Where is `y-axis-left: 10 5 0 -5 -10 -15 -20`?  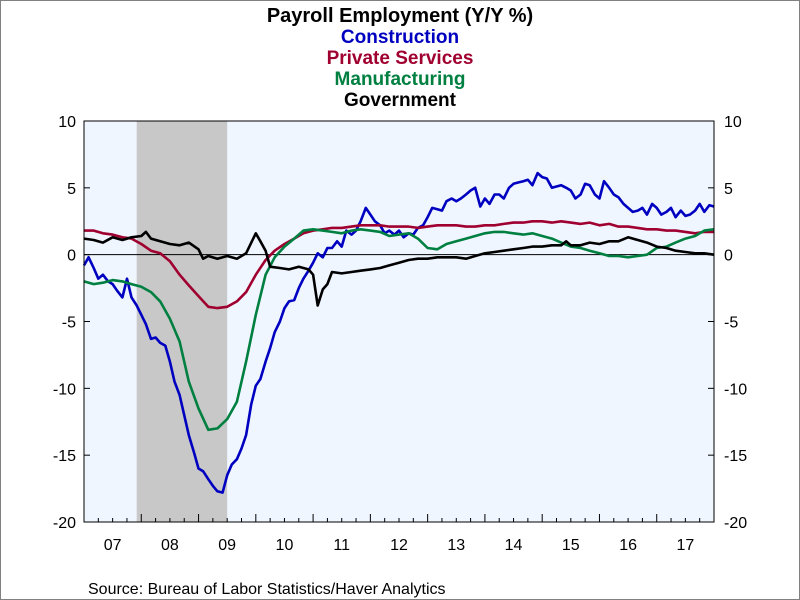
y-axis-left: 10 5 0 -5 -10 -15 -20 is located at coordinates (71, 323).